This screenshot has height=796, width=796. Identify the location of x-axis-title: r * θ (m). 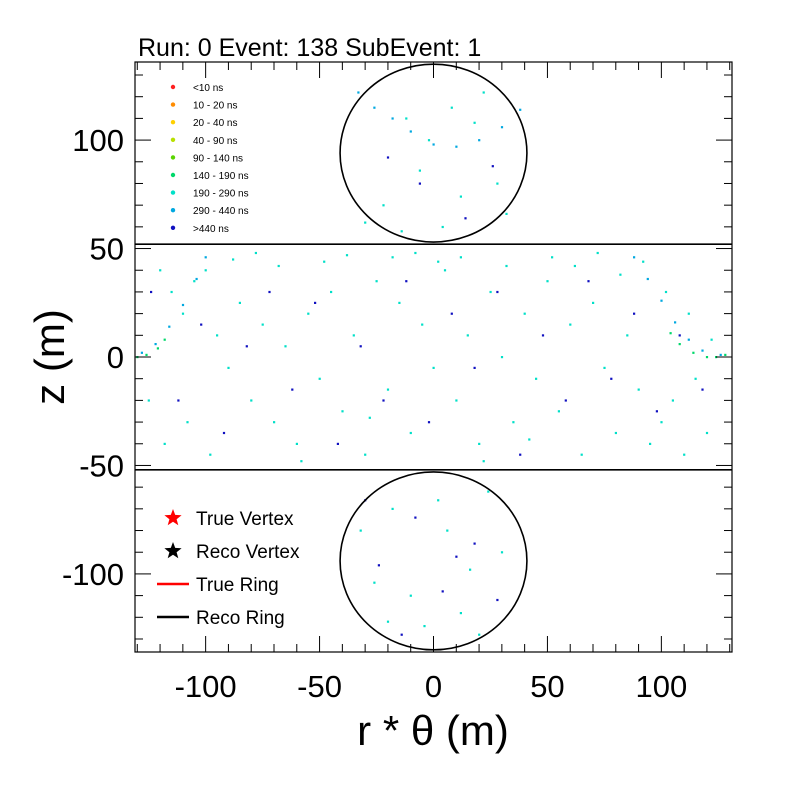
(433, 730).